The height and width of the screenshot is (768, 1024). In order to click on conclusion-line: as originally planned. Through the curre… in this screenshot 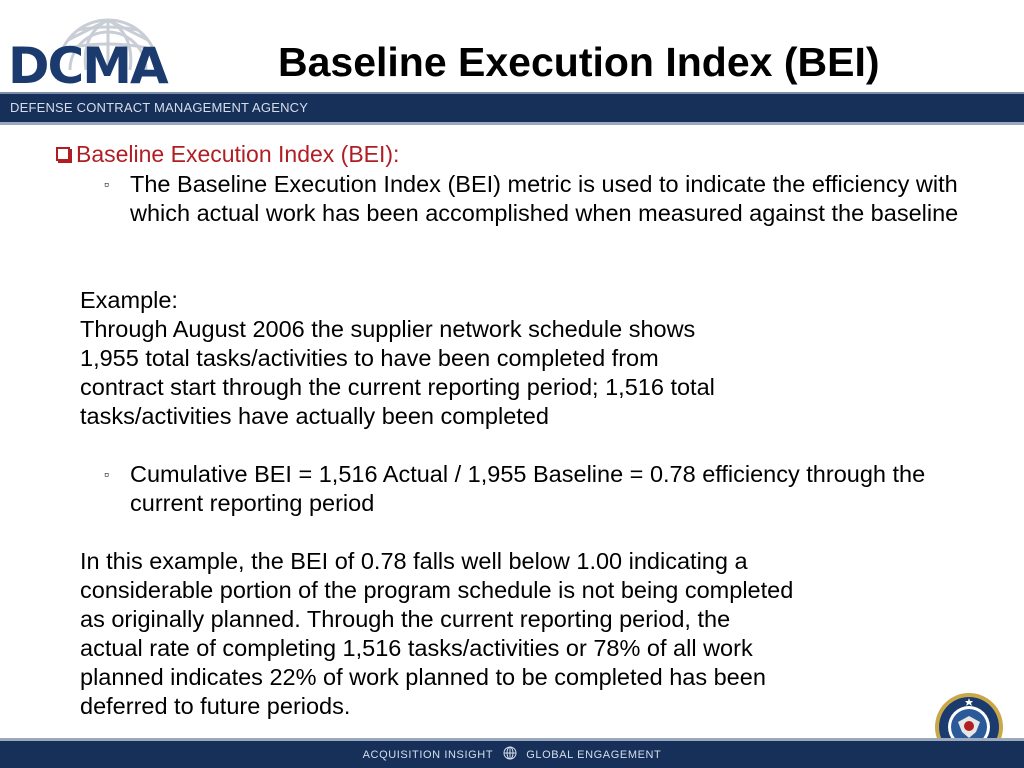, I will do `click(405, 619)`.